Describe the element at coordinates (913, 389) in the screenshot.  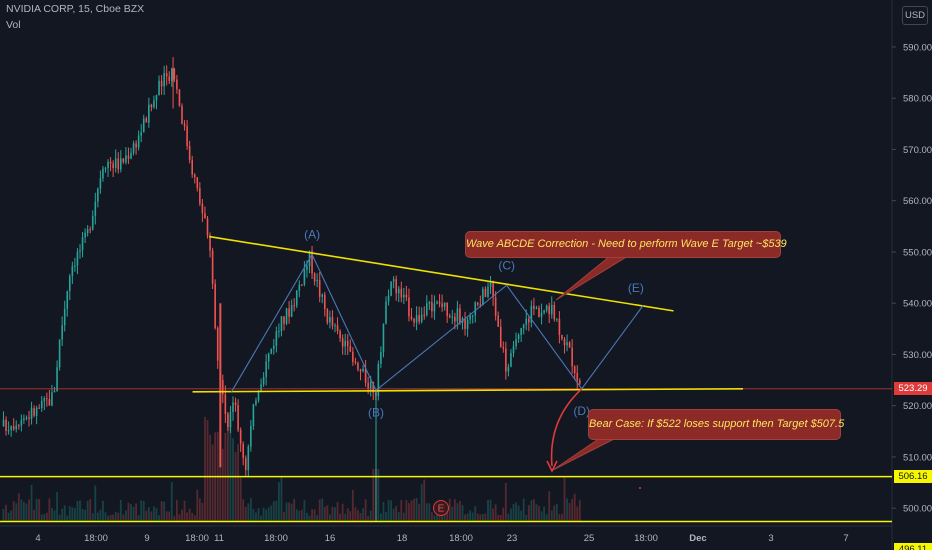
I see `current-price-value: 523.29` at that location.